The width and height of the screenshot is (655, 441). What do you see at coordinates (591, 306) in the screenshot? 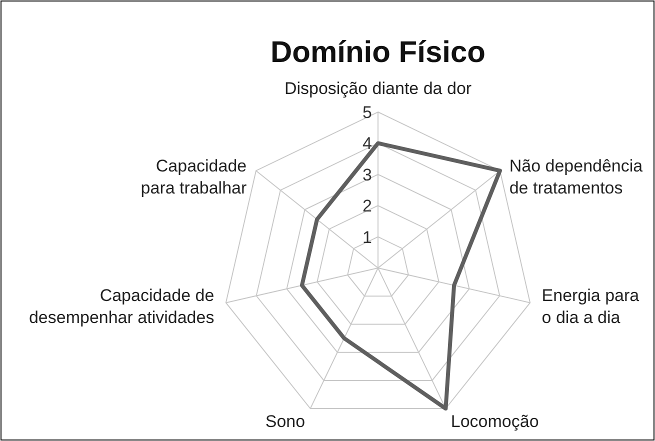
I see `spoke-label: Energia para o dia a dia` at bounding box center [591, 306].